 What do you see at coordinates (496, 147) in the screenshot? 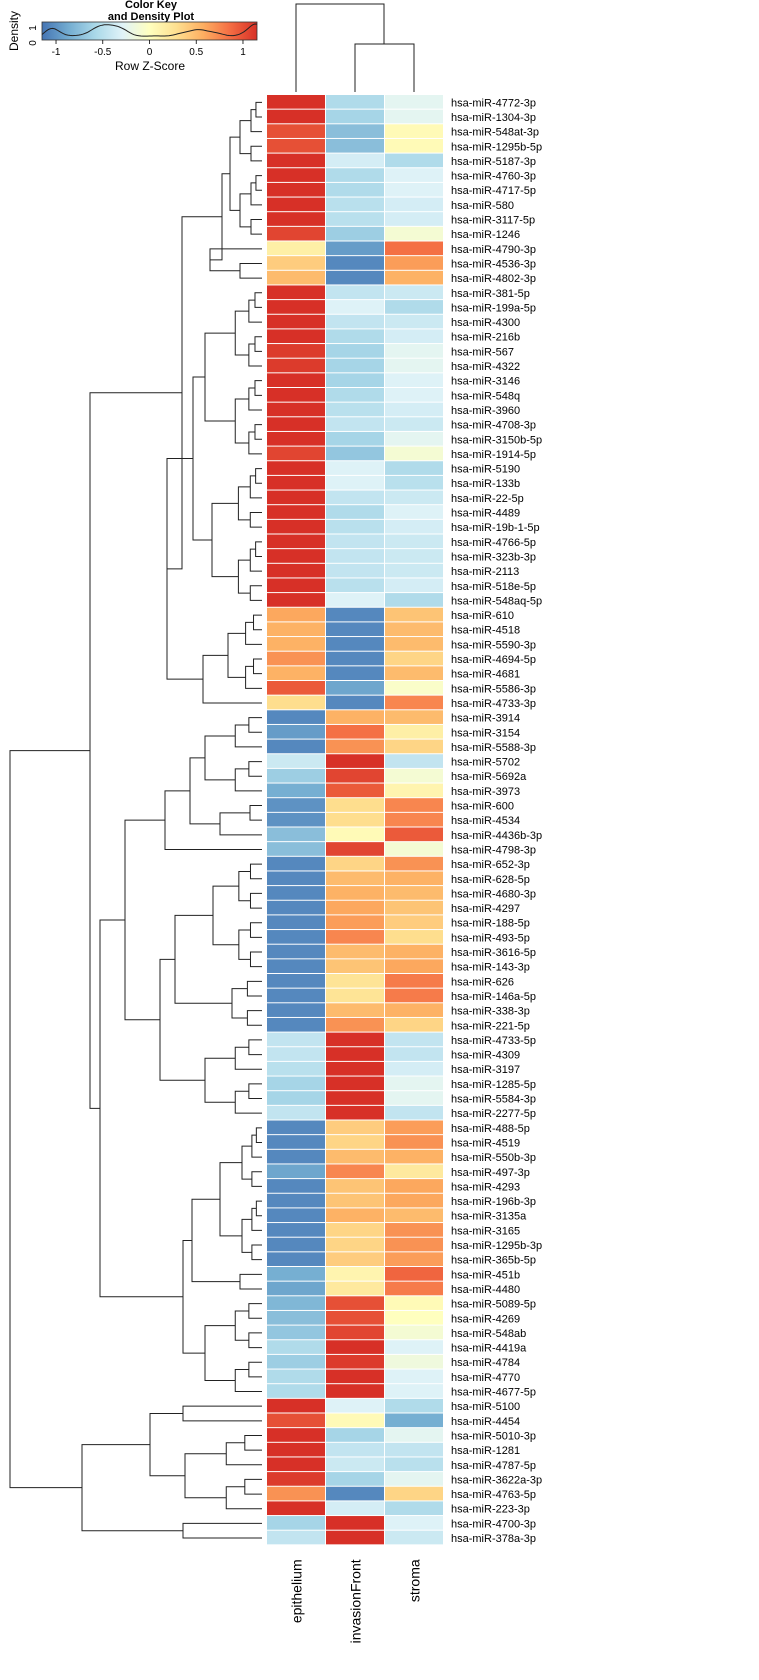
I see `row-label: hsa-miR-1295b-5p` at bounding box center [496, 147].